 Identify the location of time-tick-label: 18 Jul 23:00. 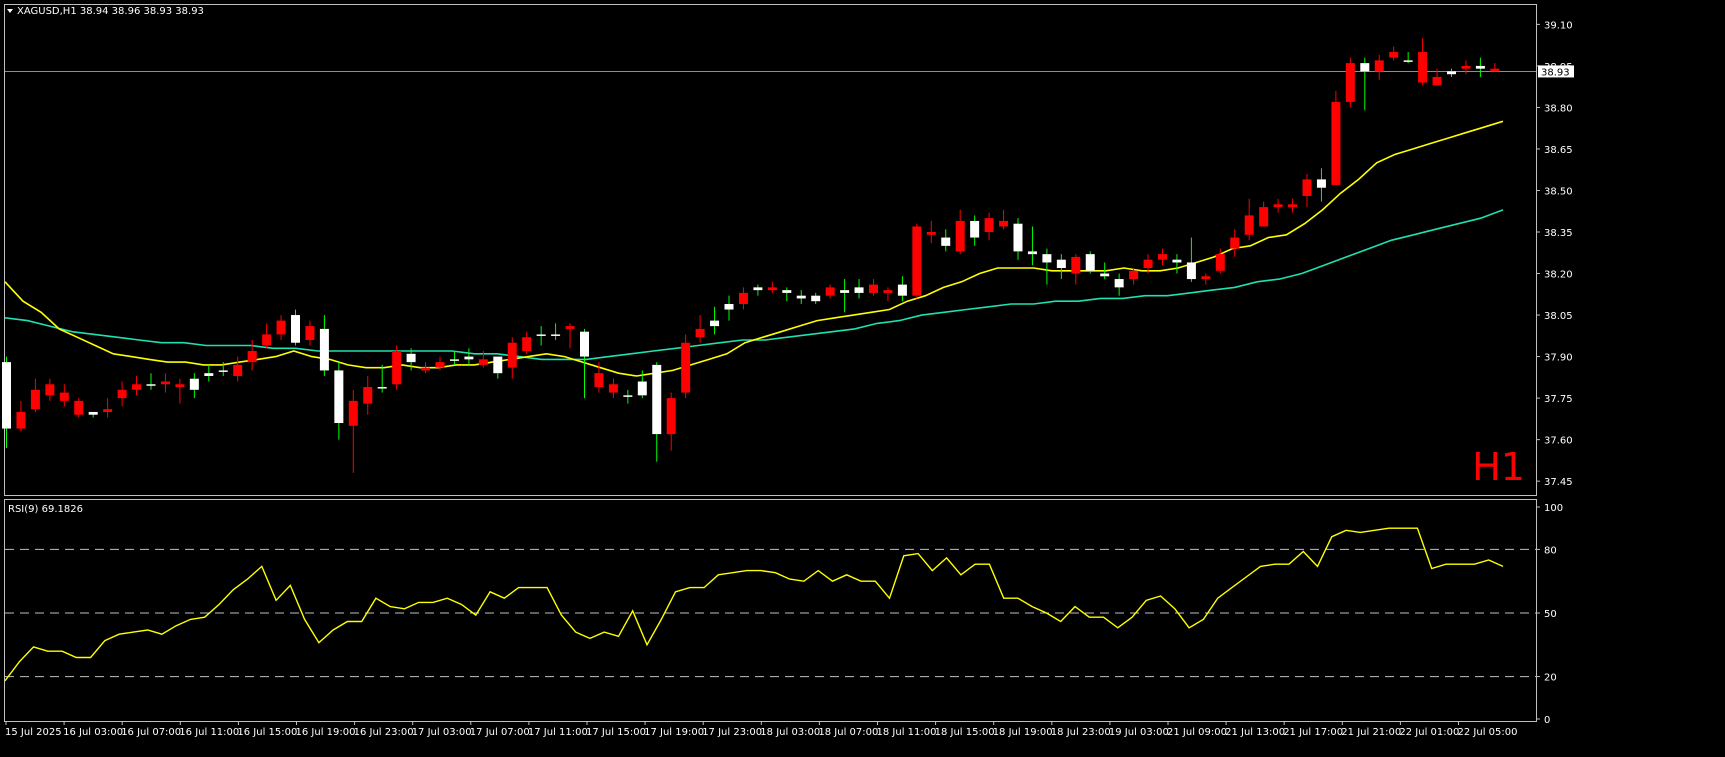
(1081, 732).